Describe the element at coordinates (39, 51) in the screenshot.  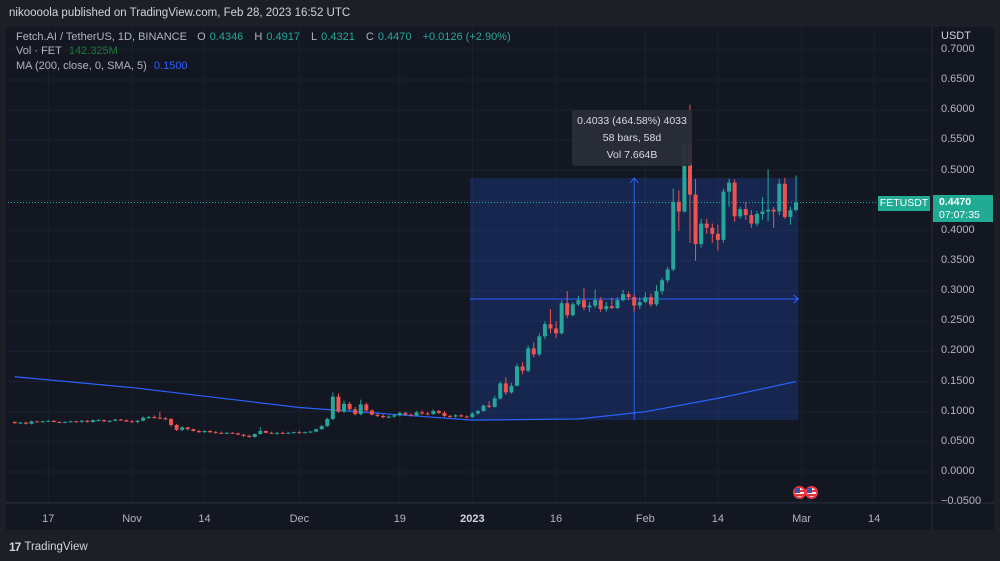
I see `volume-label: Vol · FET` at that location.